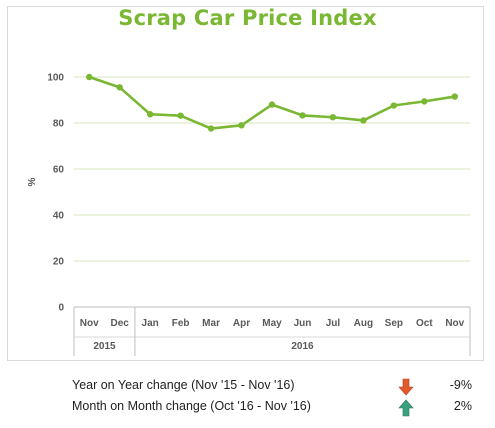  What do you see at coordinates (460, 385) in the screenshot?
I see `summary-value: -9%` at bounding box center [460, 385].